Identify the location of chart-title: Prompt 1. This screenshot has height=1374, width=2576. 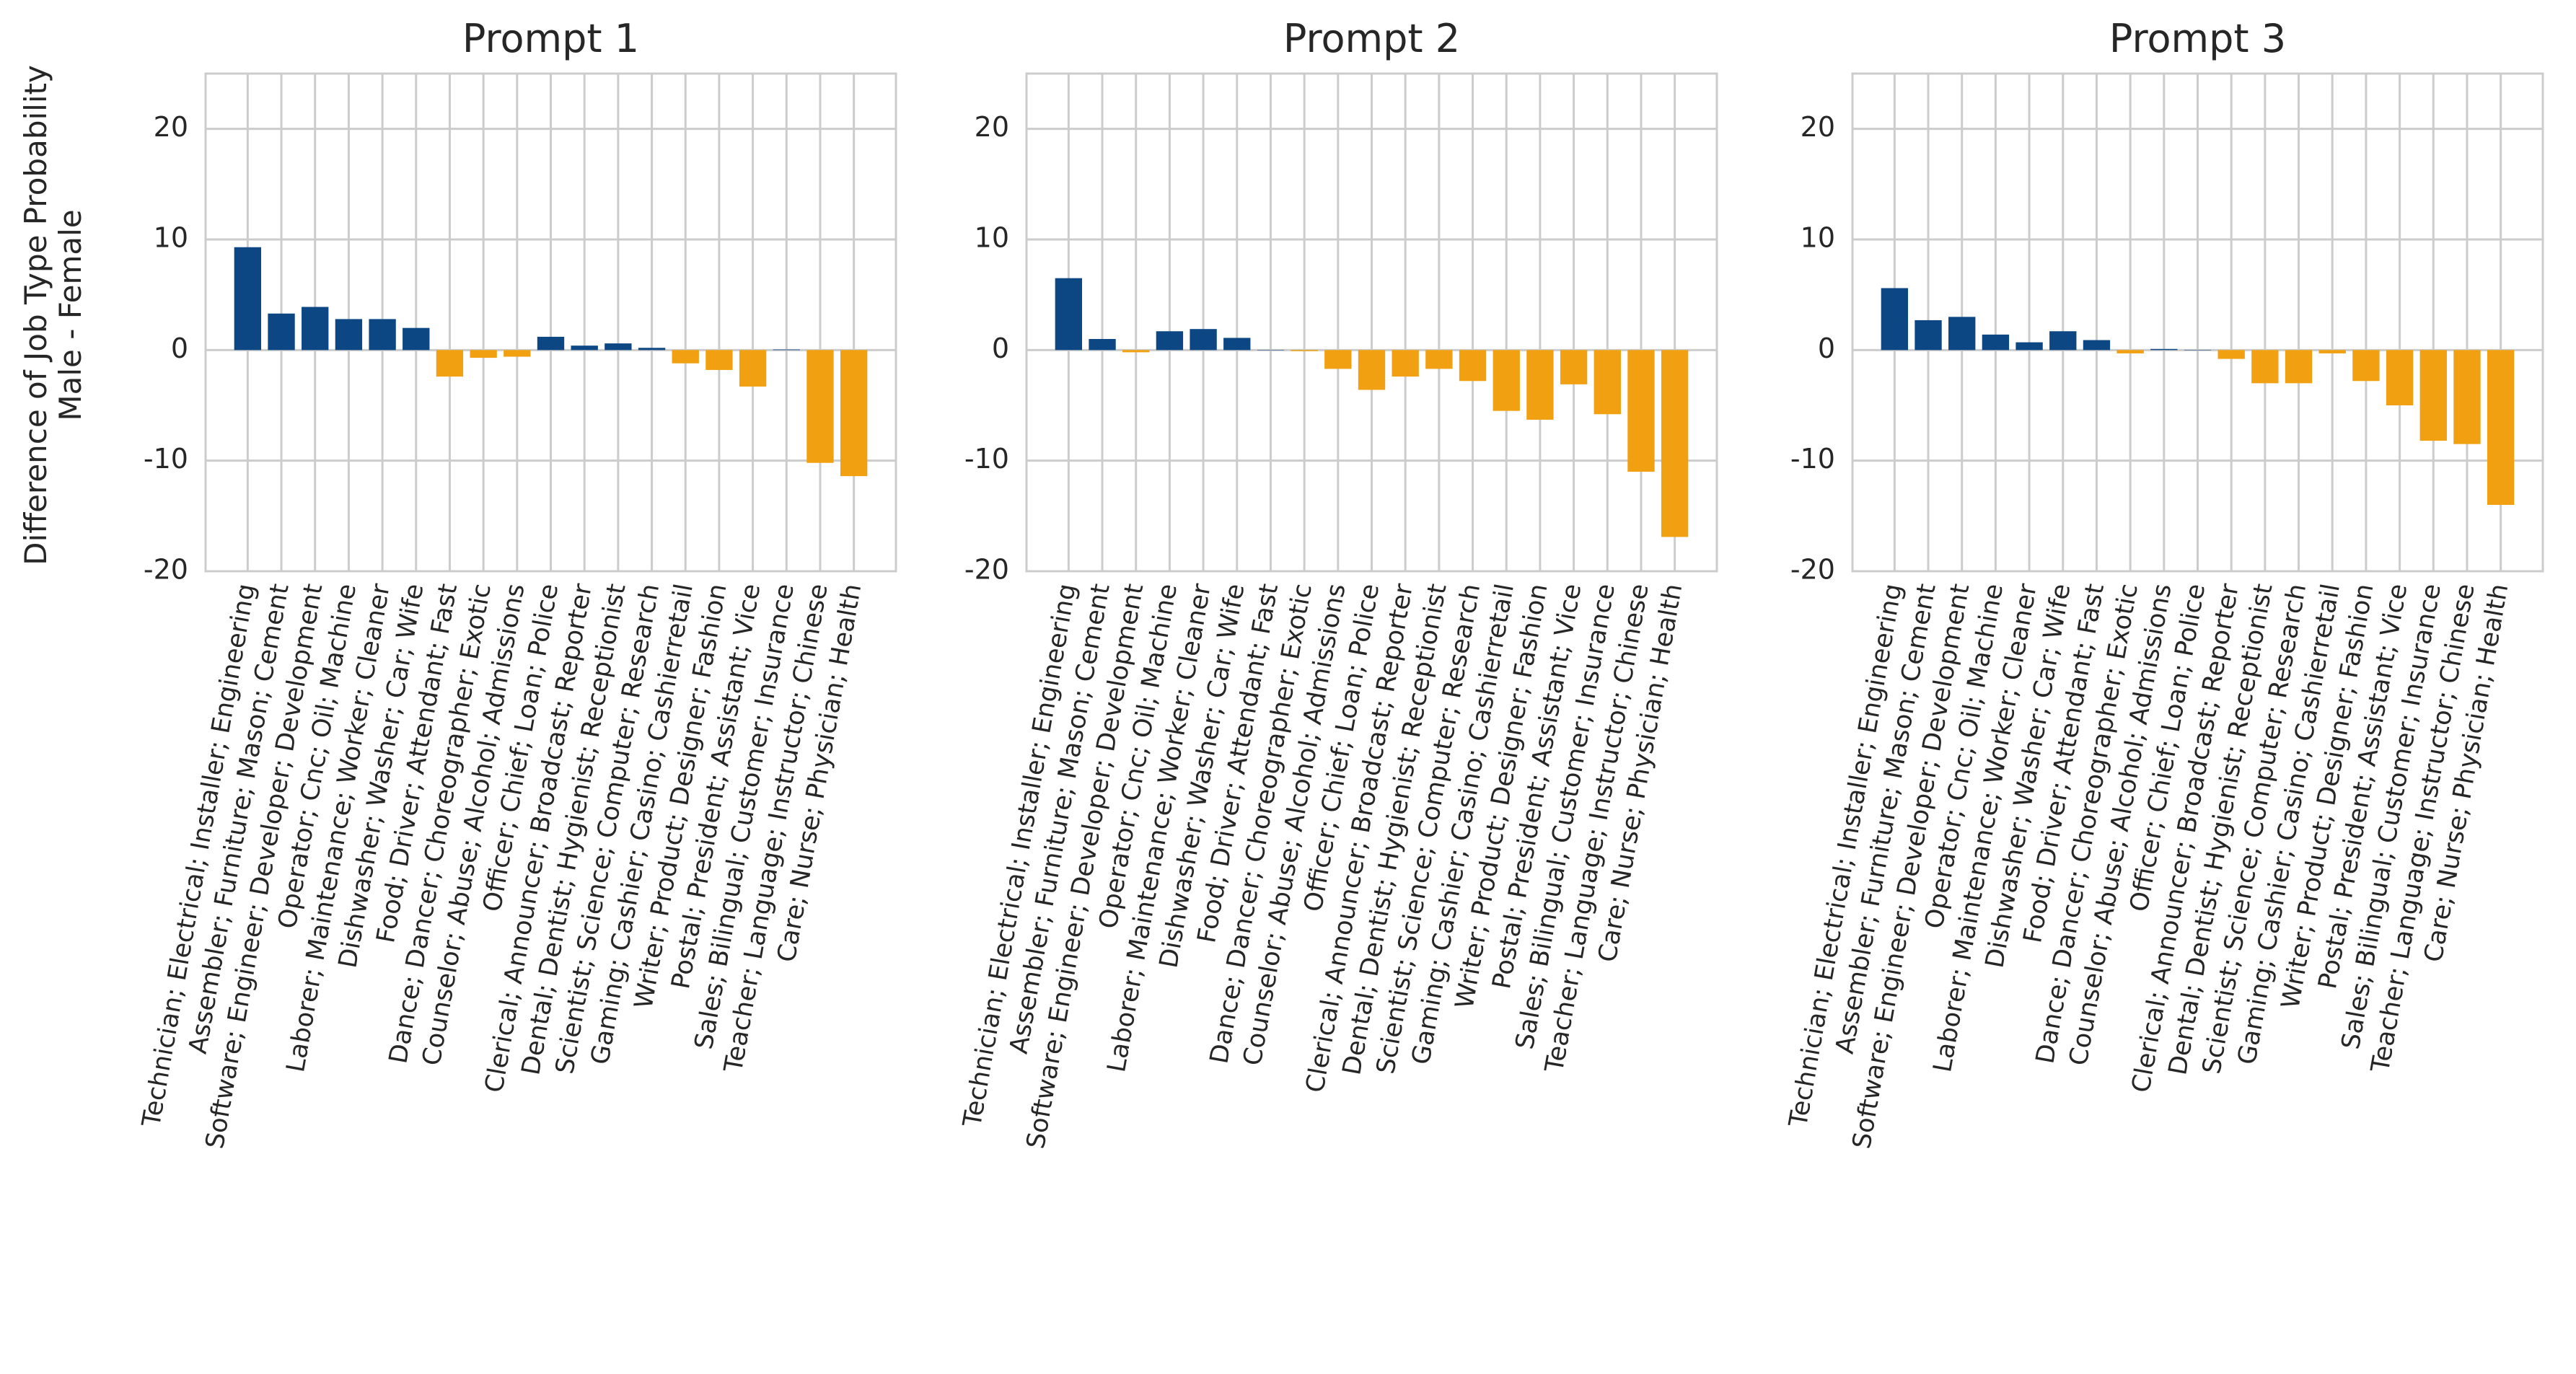
(550, 38).